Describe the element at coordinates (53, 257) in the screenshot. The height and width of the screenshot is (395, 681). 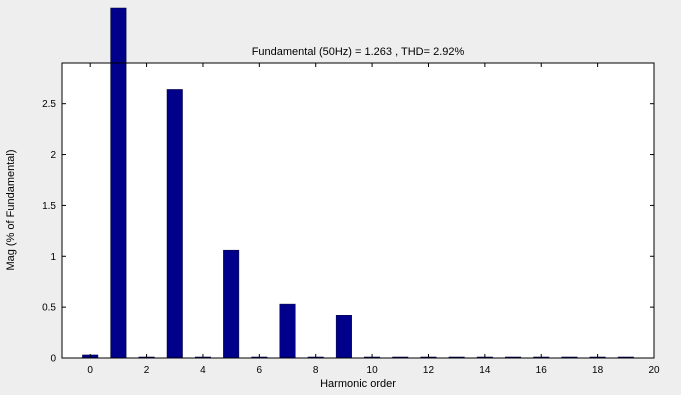
I see `y-tick-label: 1` at that location.